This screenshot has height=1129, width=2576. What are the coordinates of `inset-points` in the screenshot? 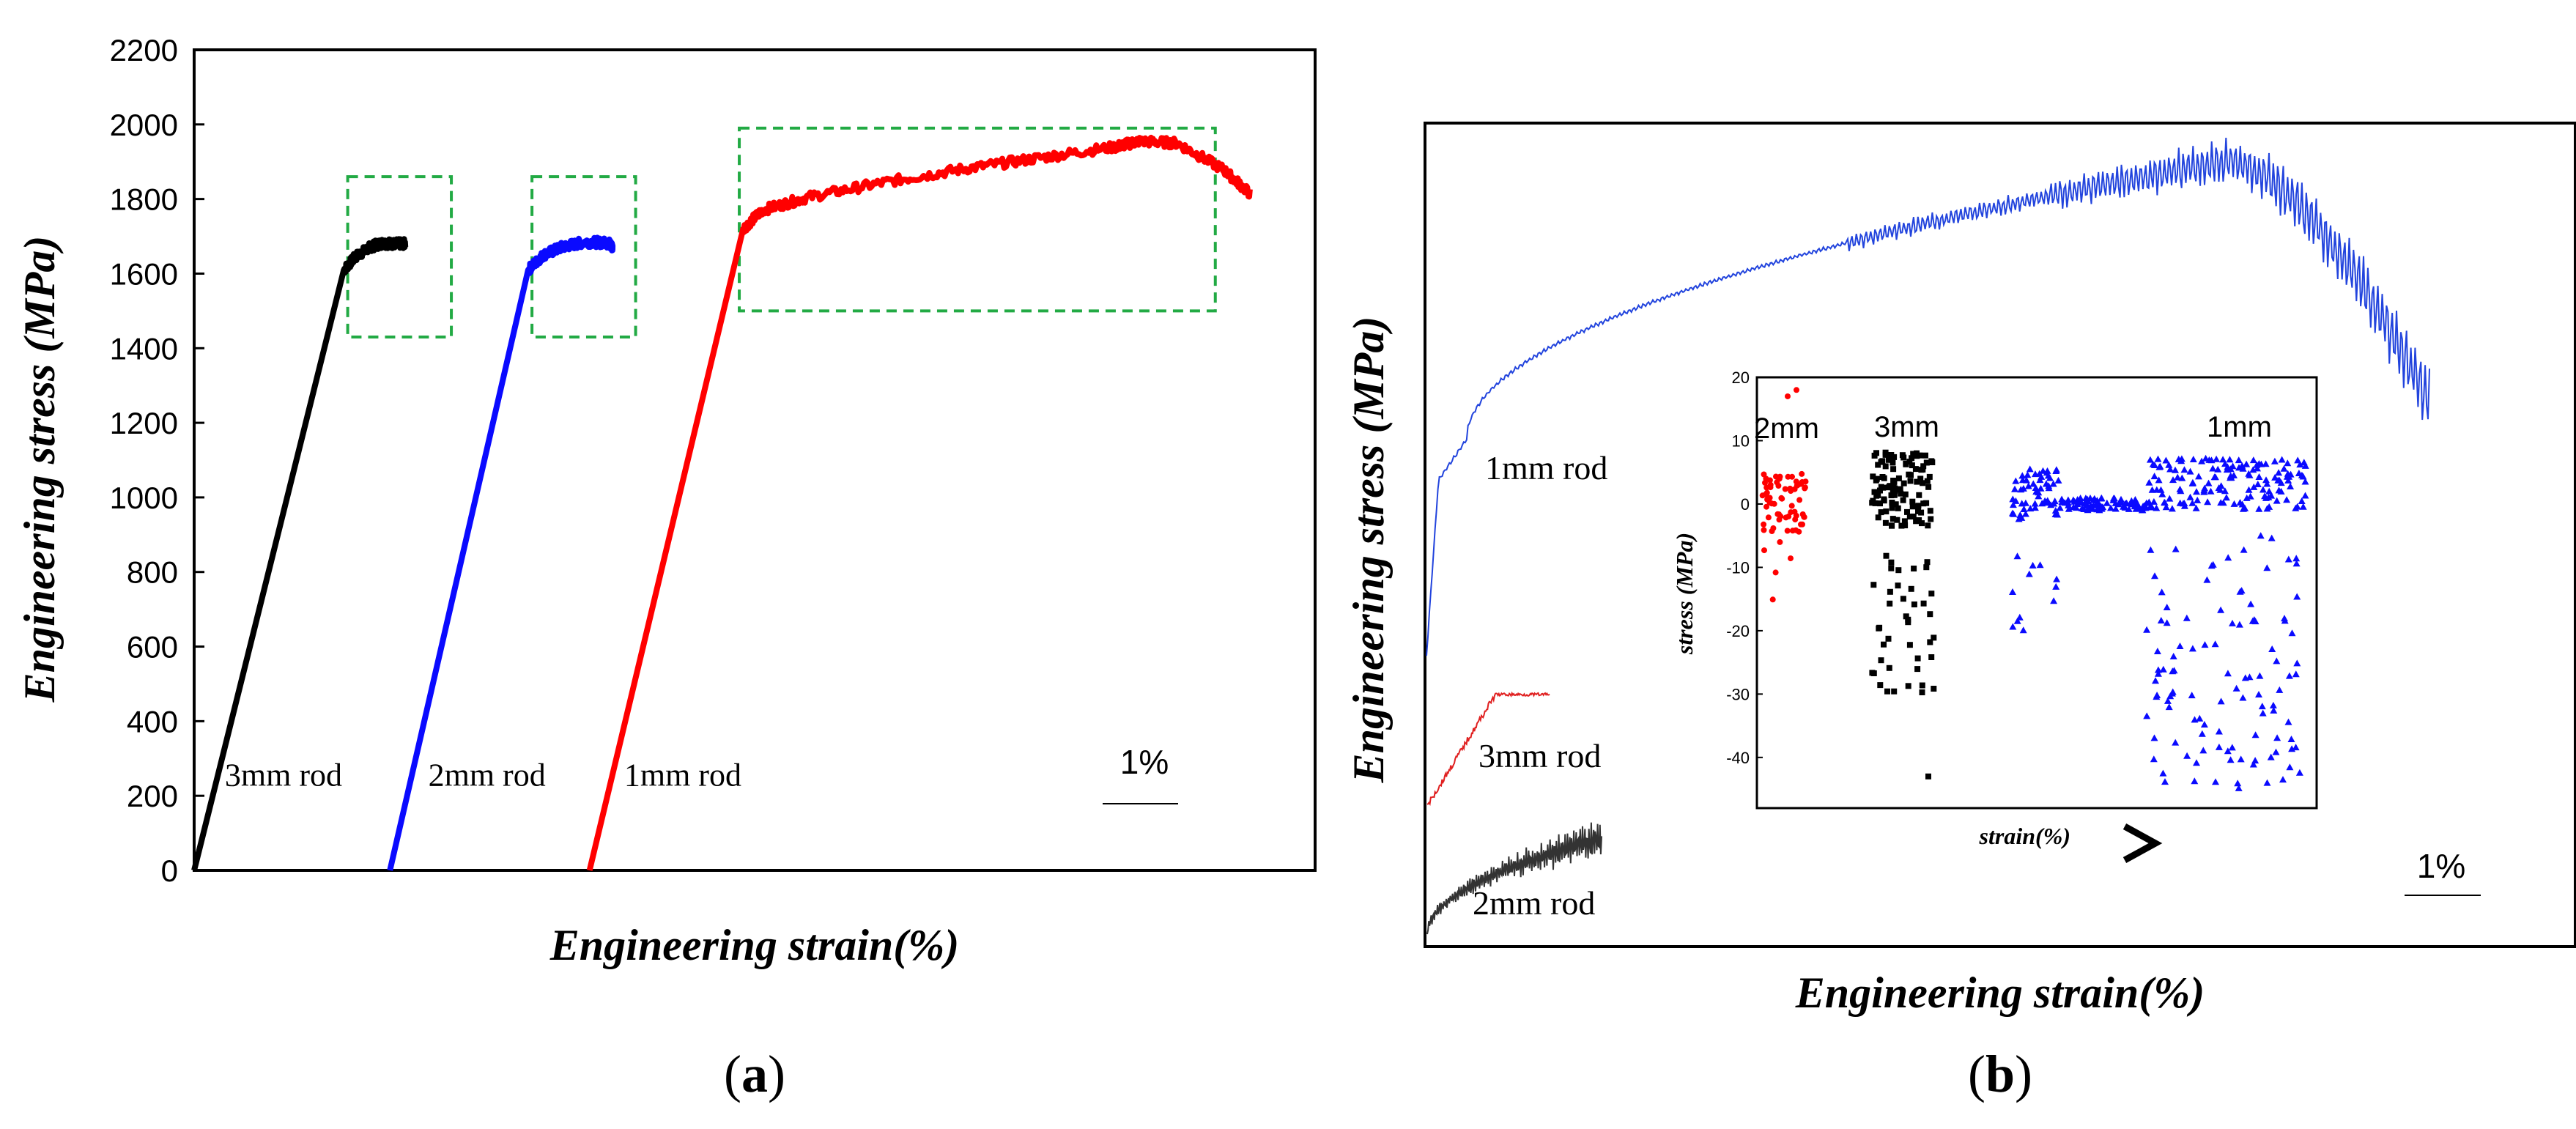 It's located at (2034, 589).